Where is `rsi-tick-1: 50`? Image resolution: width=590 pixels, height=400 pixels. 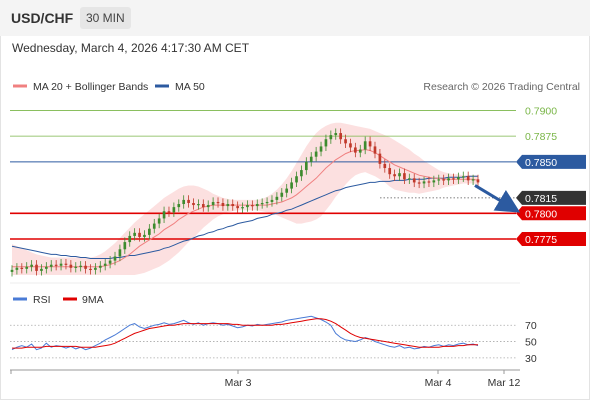
rsi-tick-1: 50 is located at coordinates (531, 343).